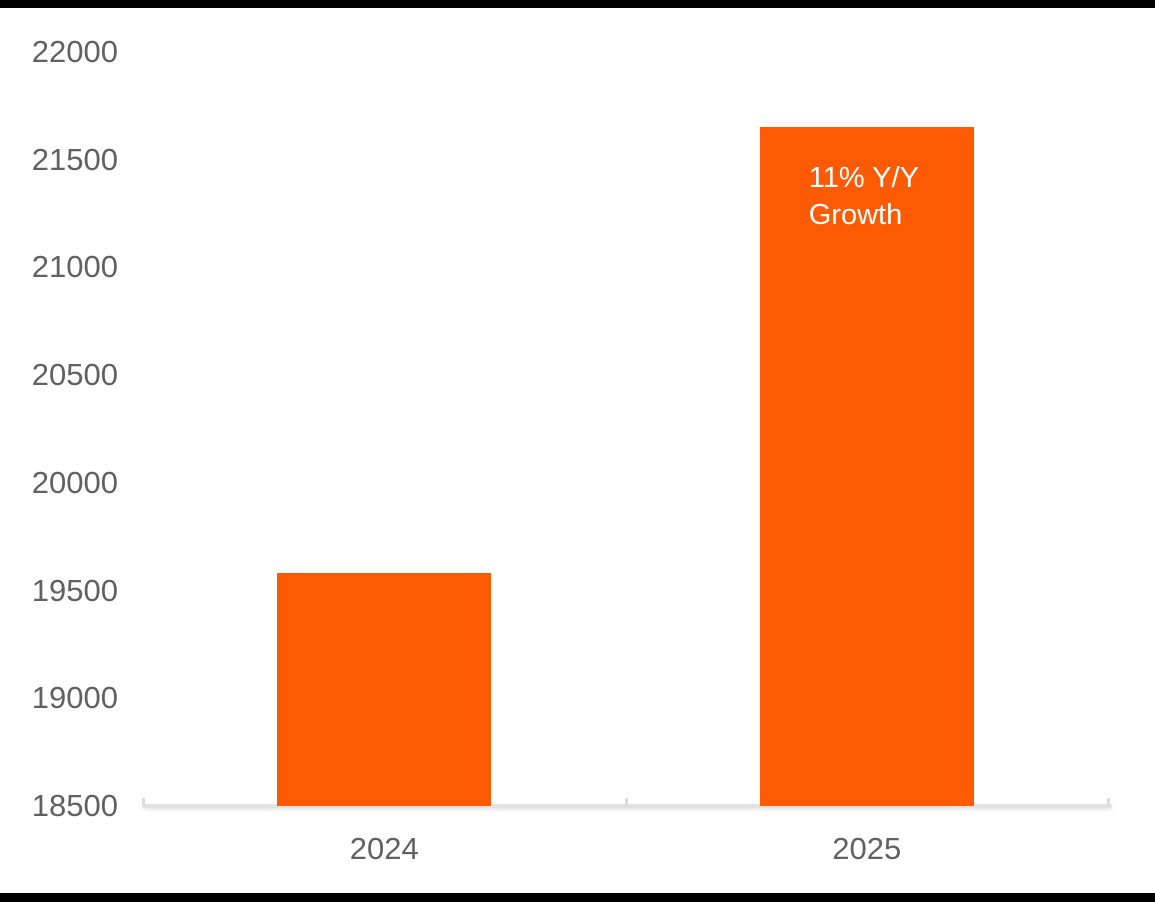 The width and height of the screenshot is (1155, 902). I want to click on growth-annotation-line: Growth, so click(855, 215).